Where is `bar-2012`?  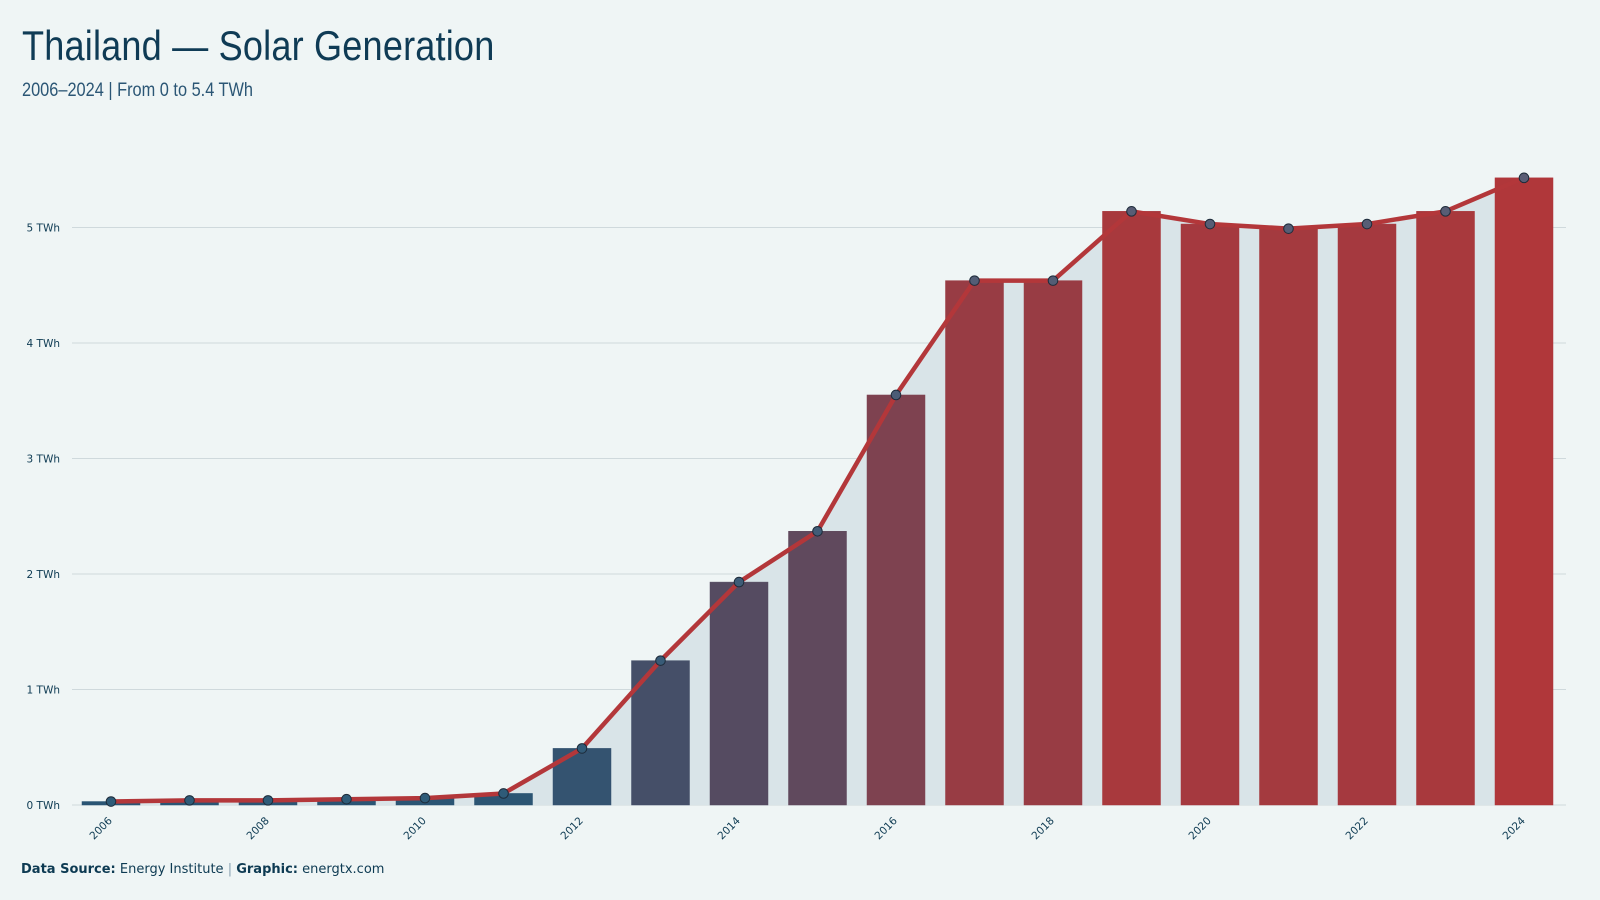
bar-2012 is located at coordinates (582, 777).